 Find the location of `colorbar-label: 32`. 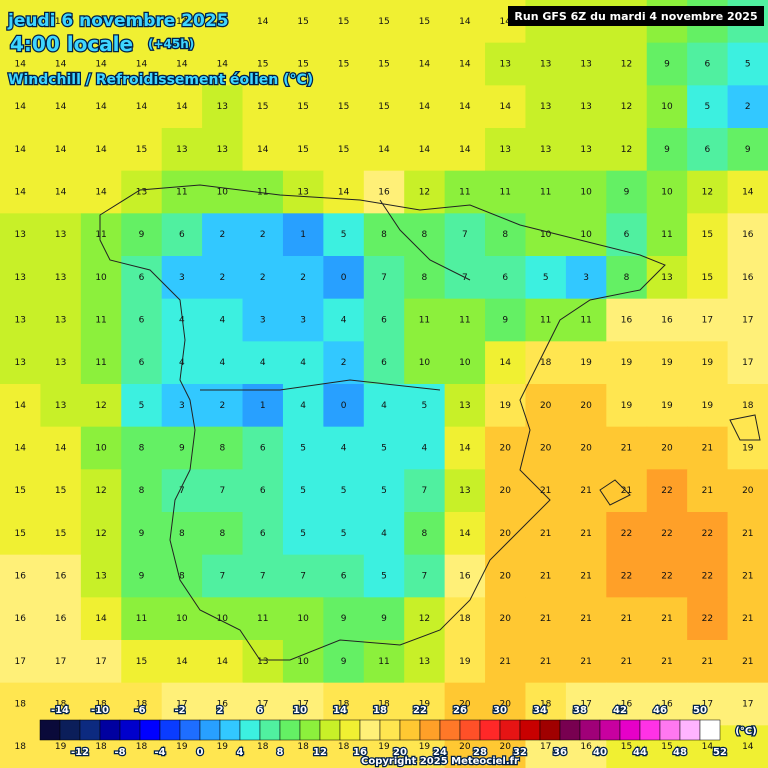

colorbar-label: 32 is located at coordinates (520, 752).